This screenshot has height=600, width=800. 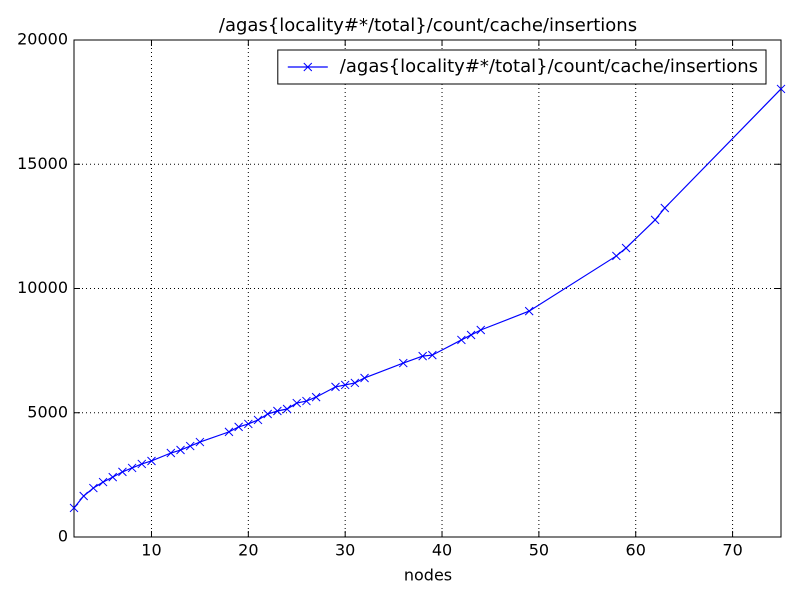 What do you see at coordinates (732, 550) in the screenshot?
I see `x-tick-label: 70` at bounding box center [732, 550].